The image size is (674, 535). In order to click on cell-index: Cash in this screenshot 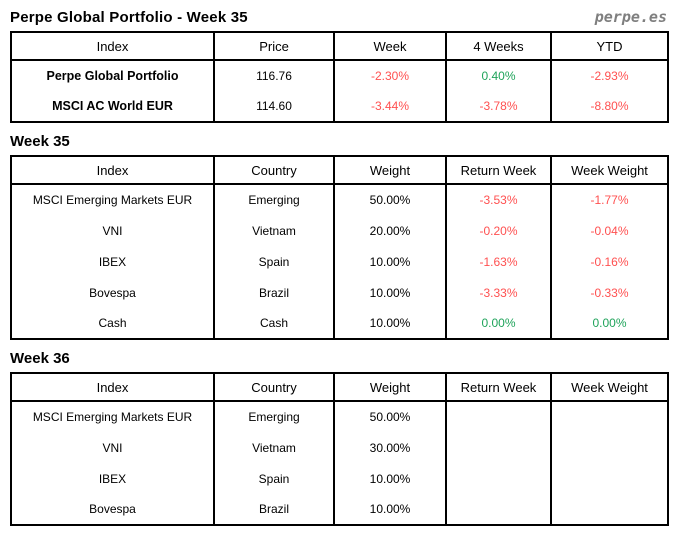, I will do `click(112, 323)`.